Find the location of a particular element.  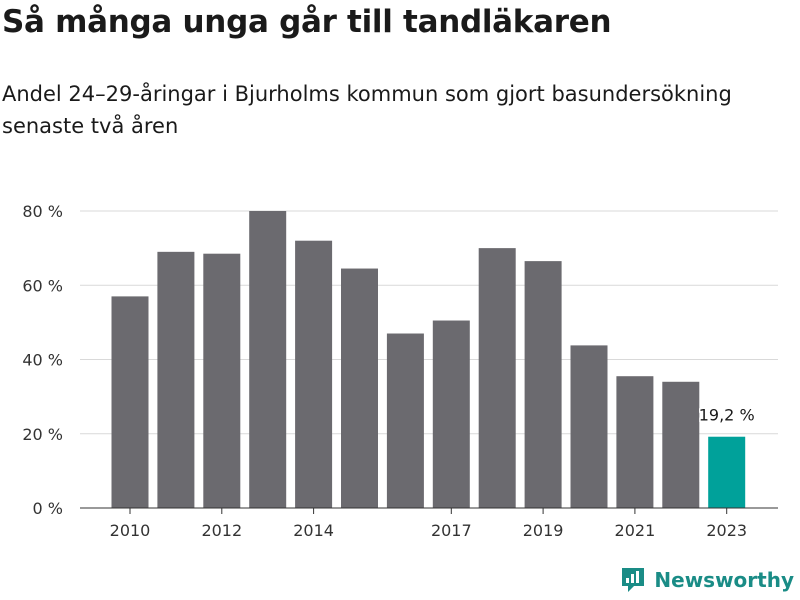

x-tick-label: 2023 is located at coordinates (726, 530).